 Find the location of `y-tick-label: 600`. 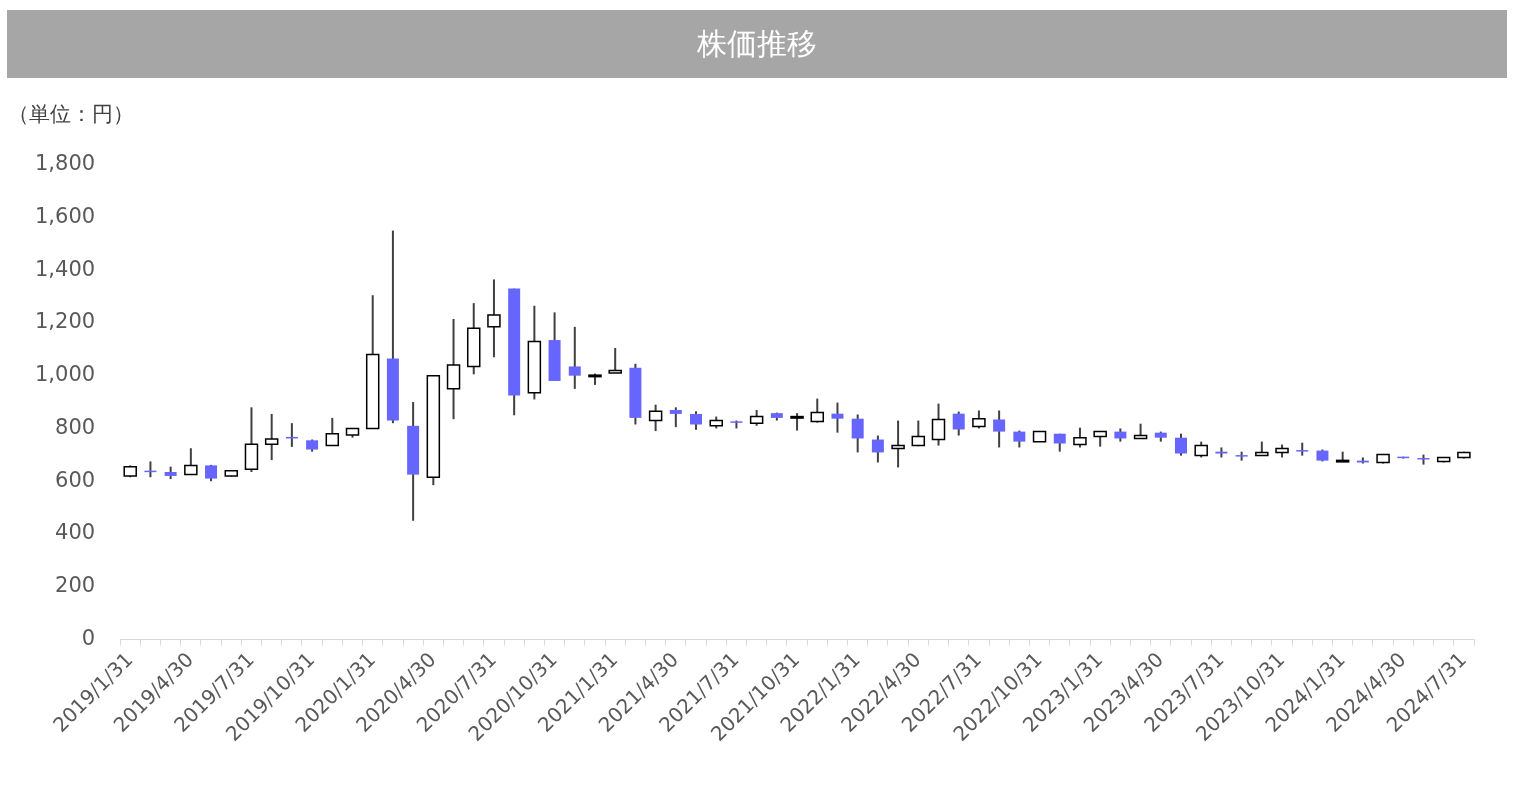

y-tick-label: 600 is located at coordinates (75, 479).